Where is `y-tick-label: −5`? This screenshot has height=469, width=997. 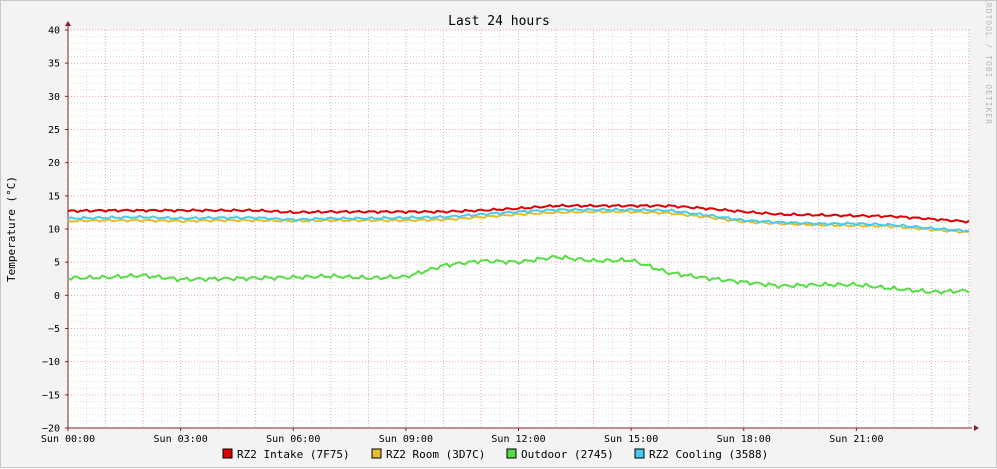 y-tick-label: −5 is located at coordinates (54, 329).